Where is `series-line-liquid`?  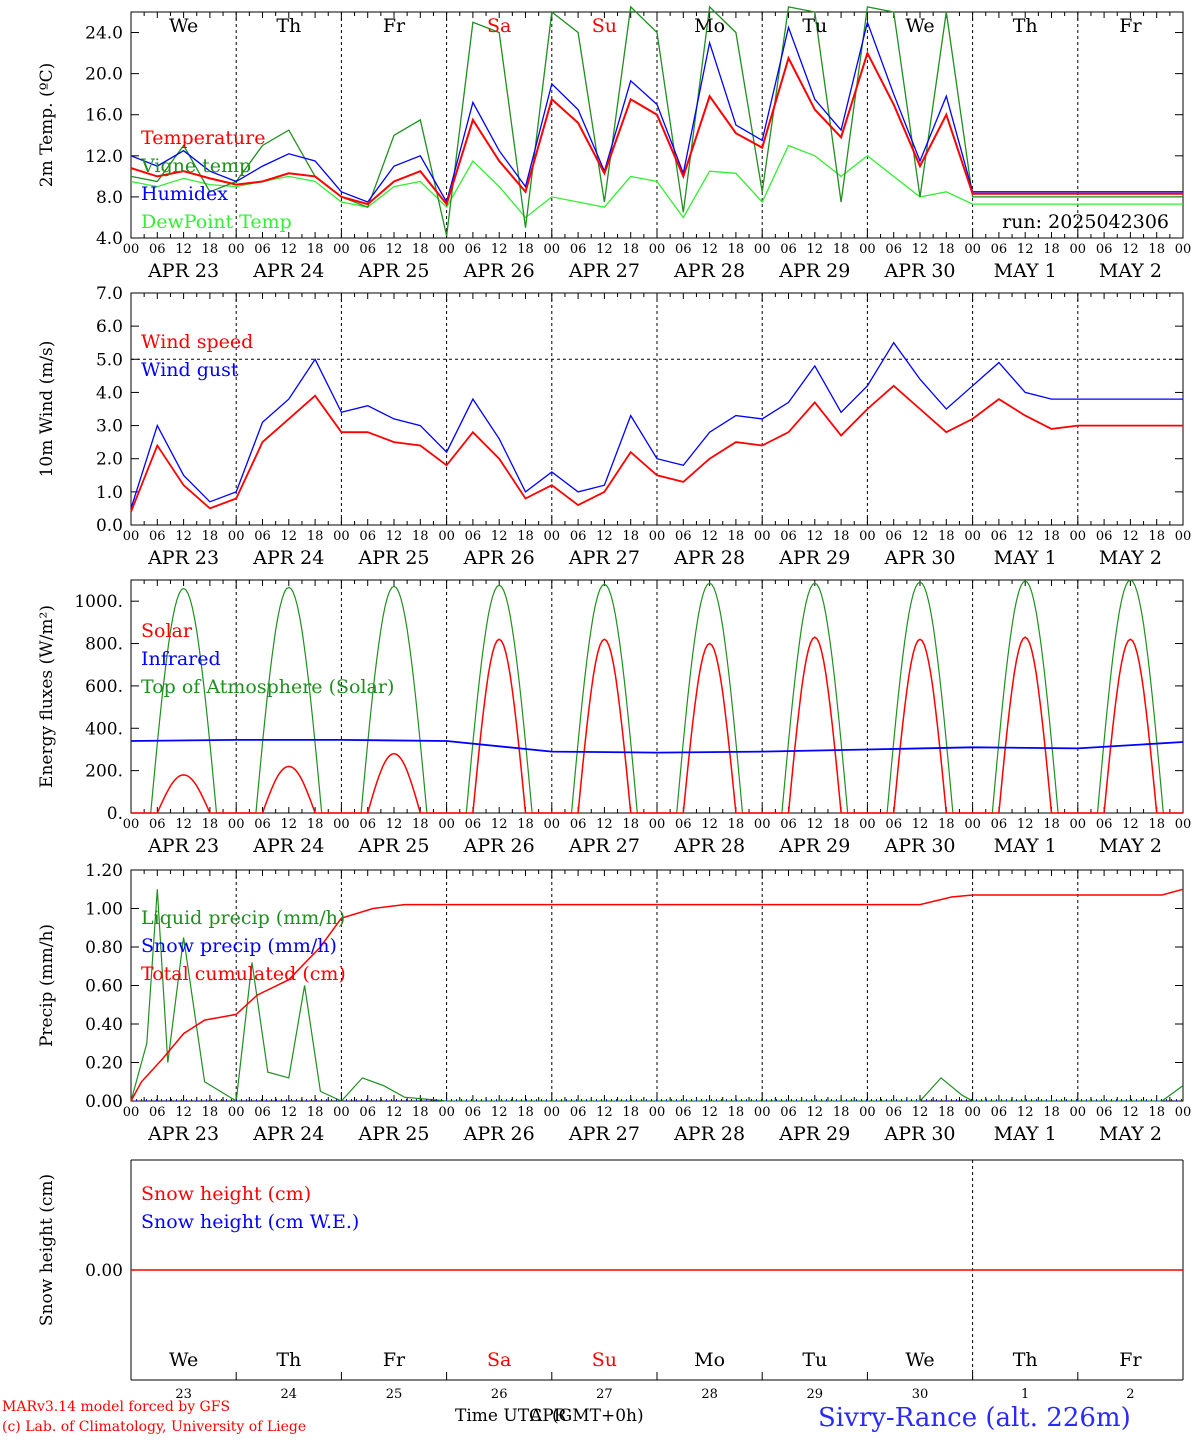
series-line-liquid is located at coordinates (657, 995).